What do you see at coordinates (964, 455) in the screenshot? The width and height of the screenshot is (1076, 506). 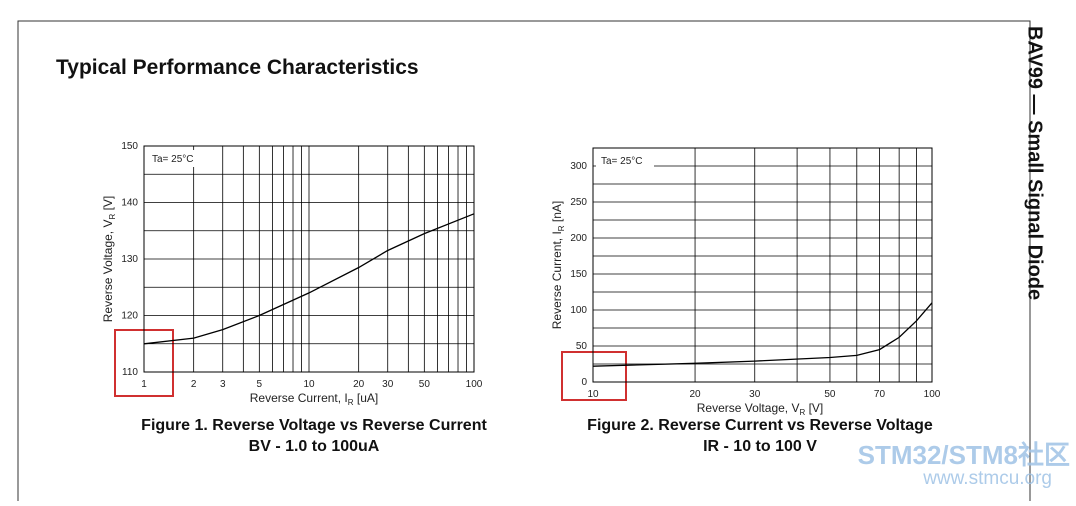 I see `watermark-brand: STM32/STM8社区` at bounding box center [964, 455].